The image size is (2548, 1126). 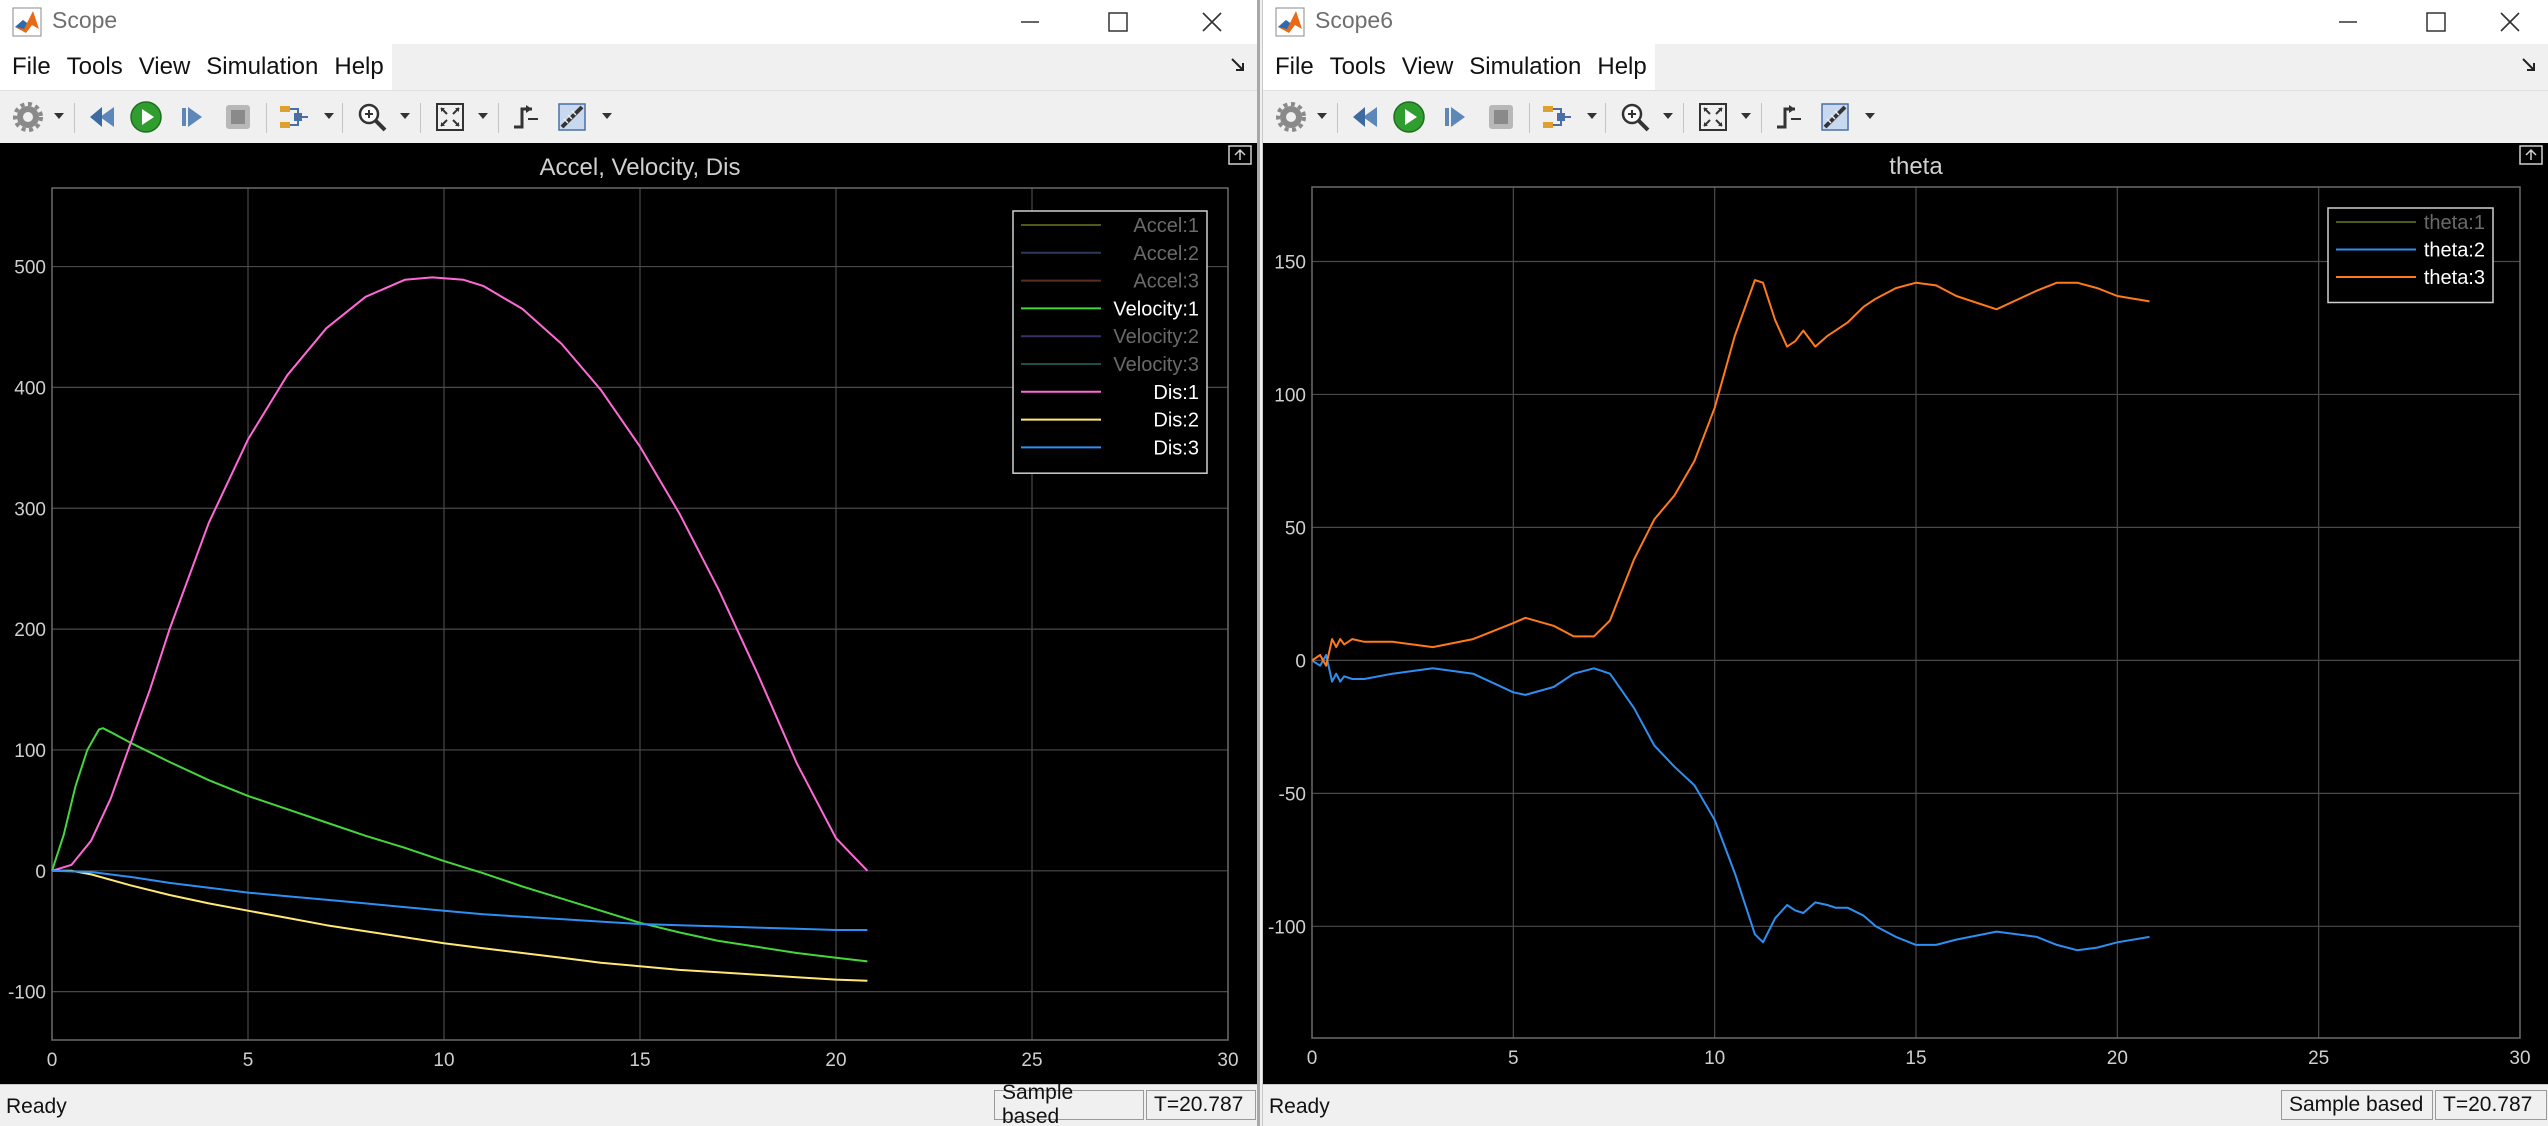 What do you see at coordinates (30, 630) in the screenshot?
I see `y-tick-label: 200` at bounding box center [30, 630].